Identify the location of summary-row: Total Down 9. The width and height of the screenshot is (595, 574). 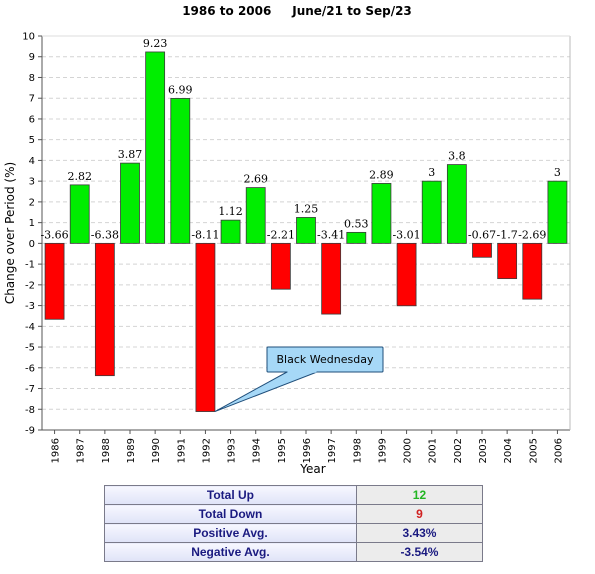
(294, 514).